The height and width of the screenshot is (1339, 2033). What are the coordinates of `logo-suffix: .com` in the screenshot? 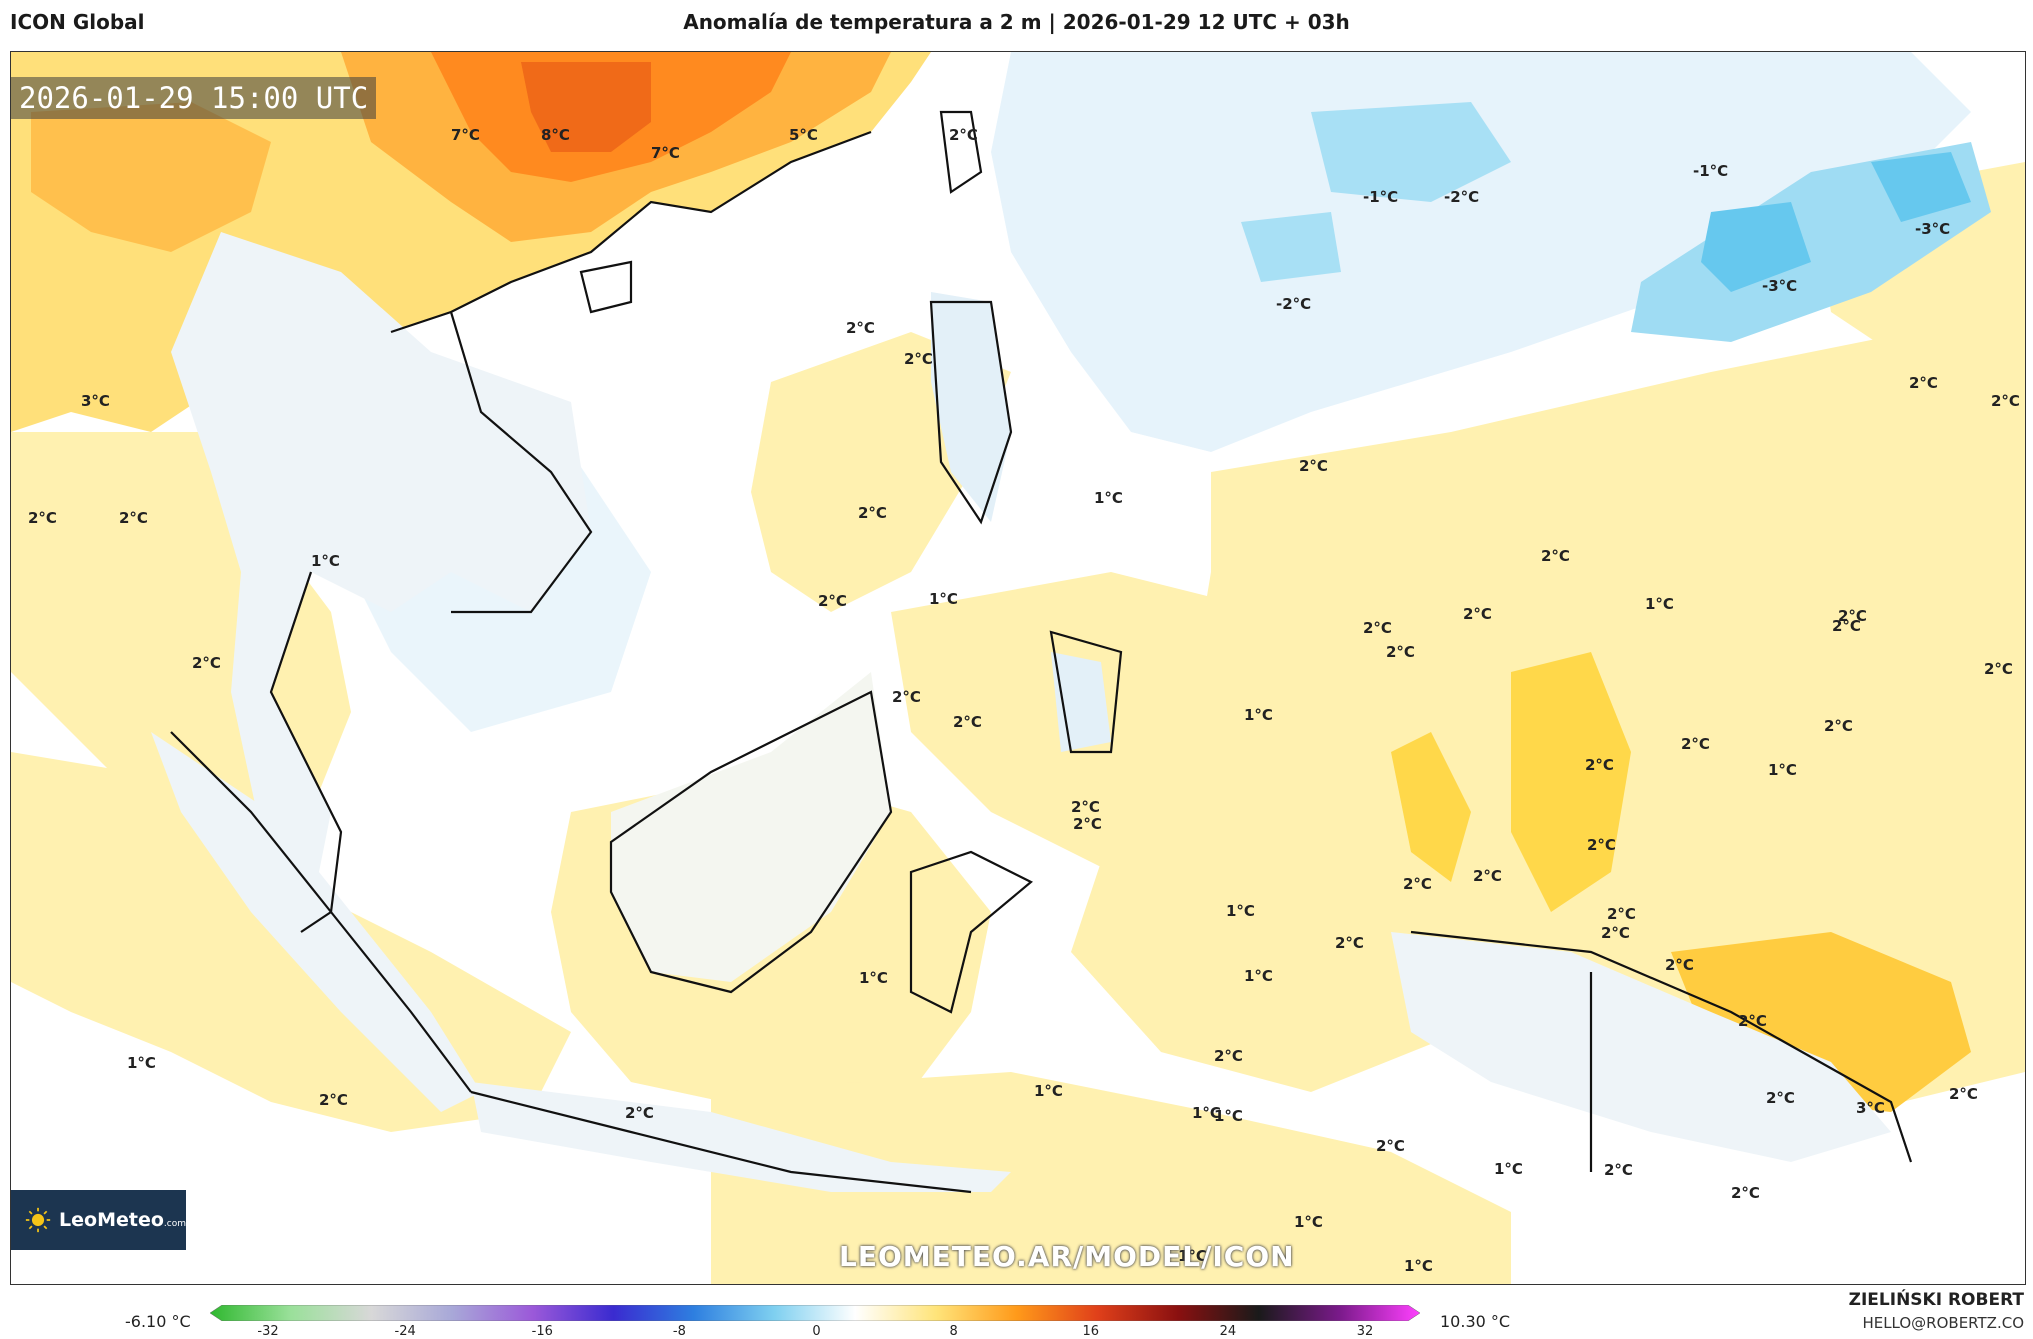 It's located at (174, 1224).